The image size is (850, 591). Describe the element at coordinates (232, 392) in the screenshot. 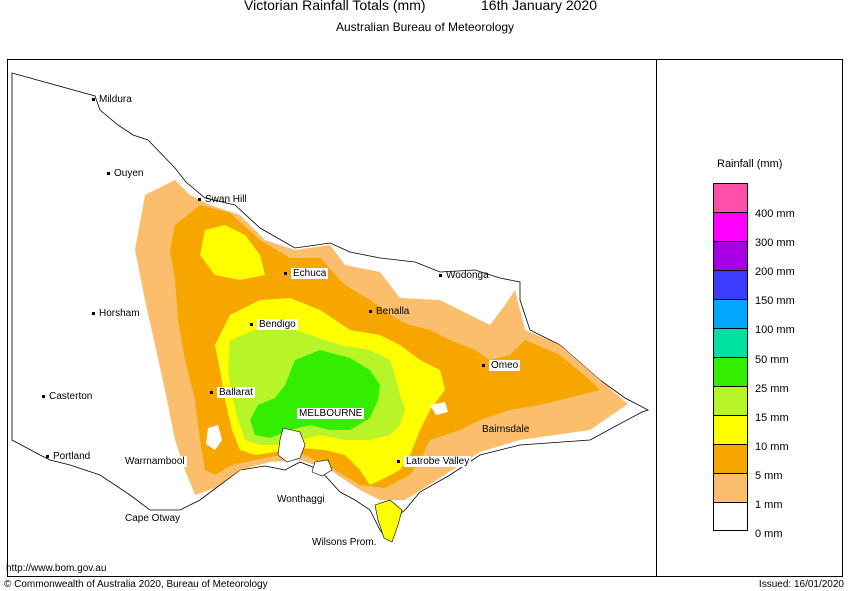

I see `place-ballarat: Ballarat` at that location.